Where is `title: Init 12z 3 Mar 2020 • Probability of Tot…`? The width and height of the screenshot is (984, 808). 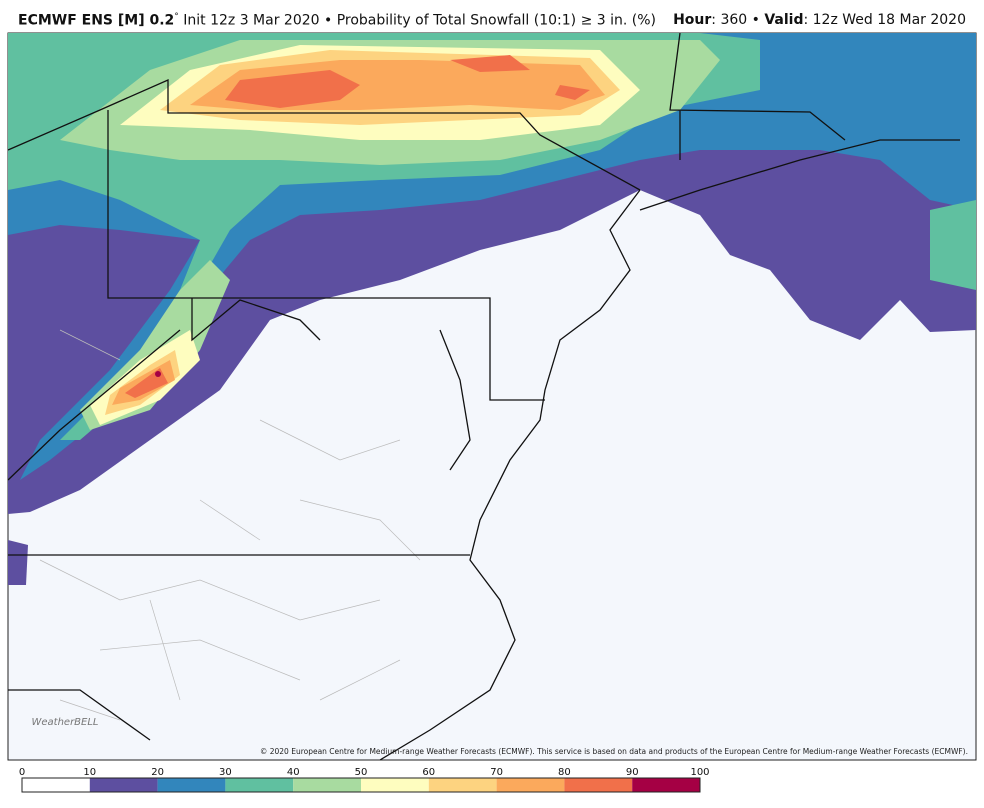 title: Init 12z 3 Mar 2020 • Probability of Tot… is located at coordinates (420, 20).